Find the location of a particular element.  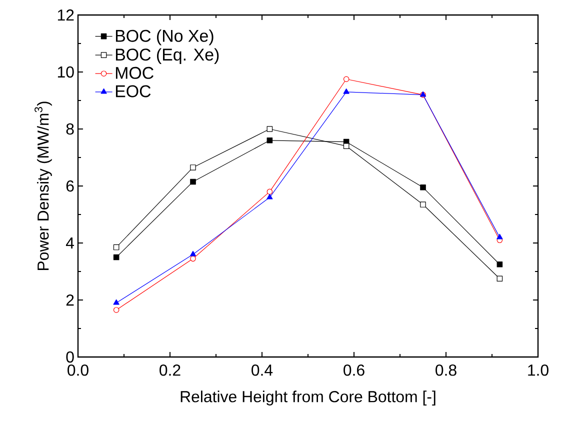

y-tick-label: 8 is located at coordinates (70, 129).